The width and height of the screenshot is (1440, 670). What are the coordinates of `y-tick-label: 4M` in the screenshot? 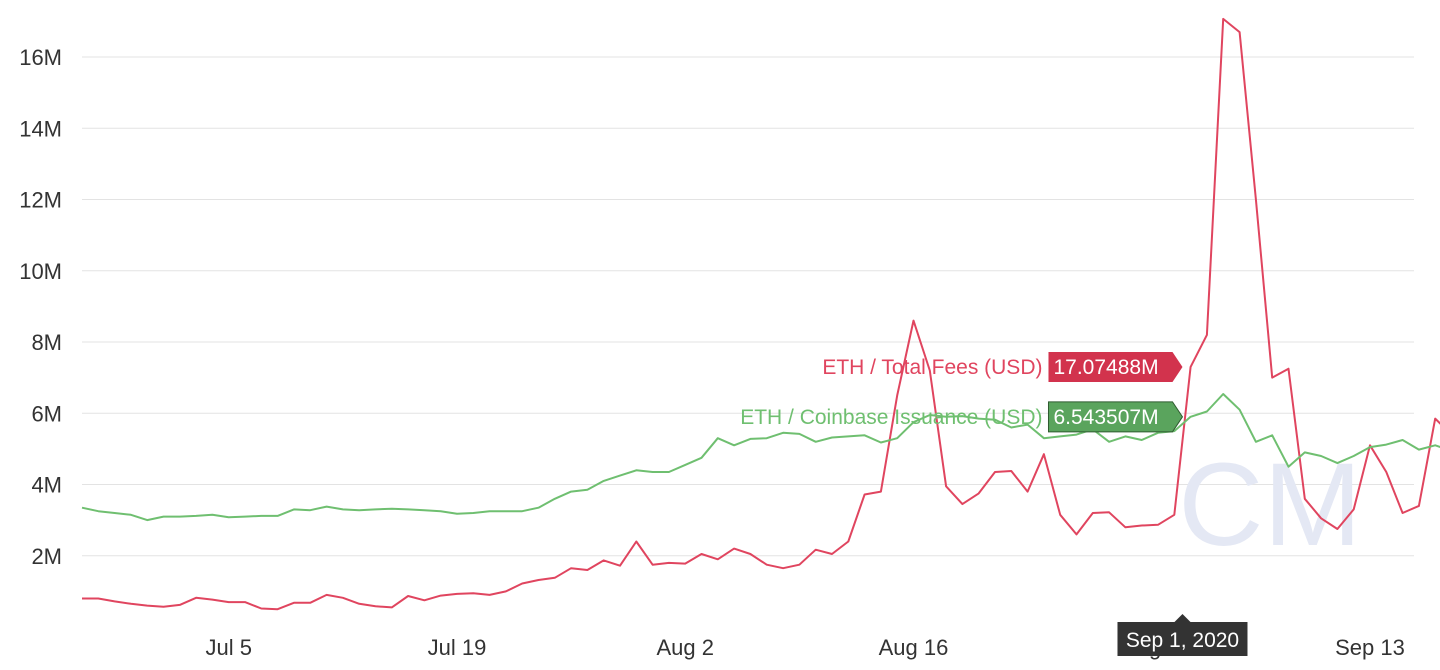 It's located at (46, 485).